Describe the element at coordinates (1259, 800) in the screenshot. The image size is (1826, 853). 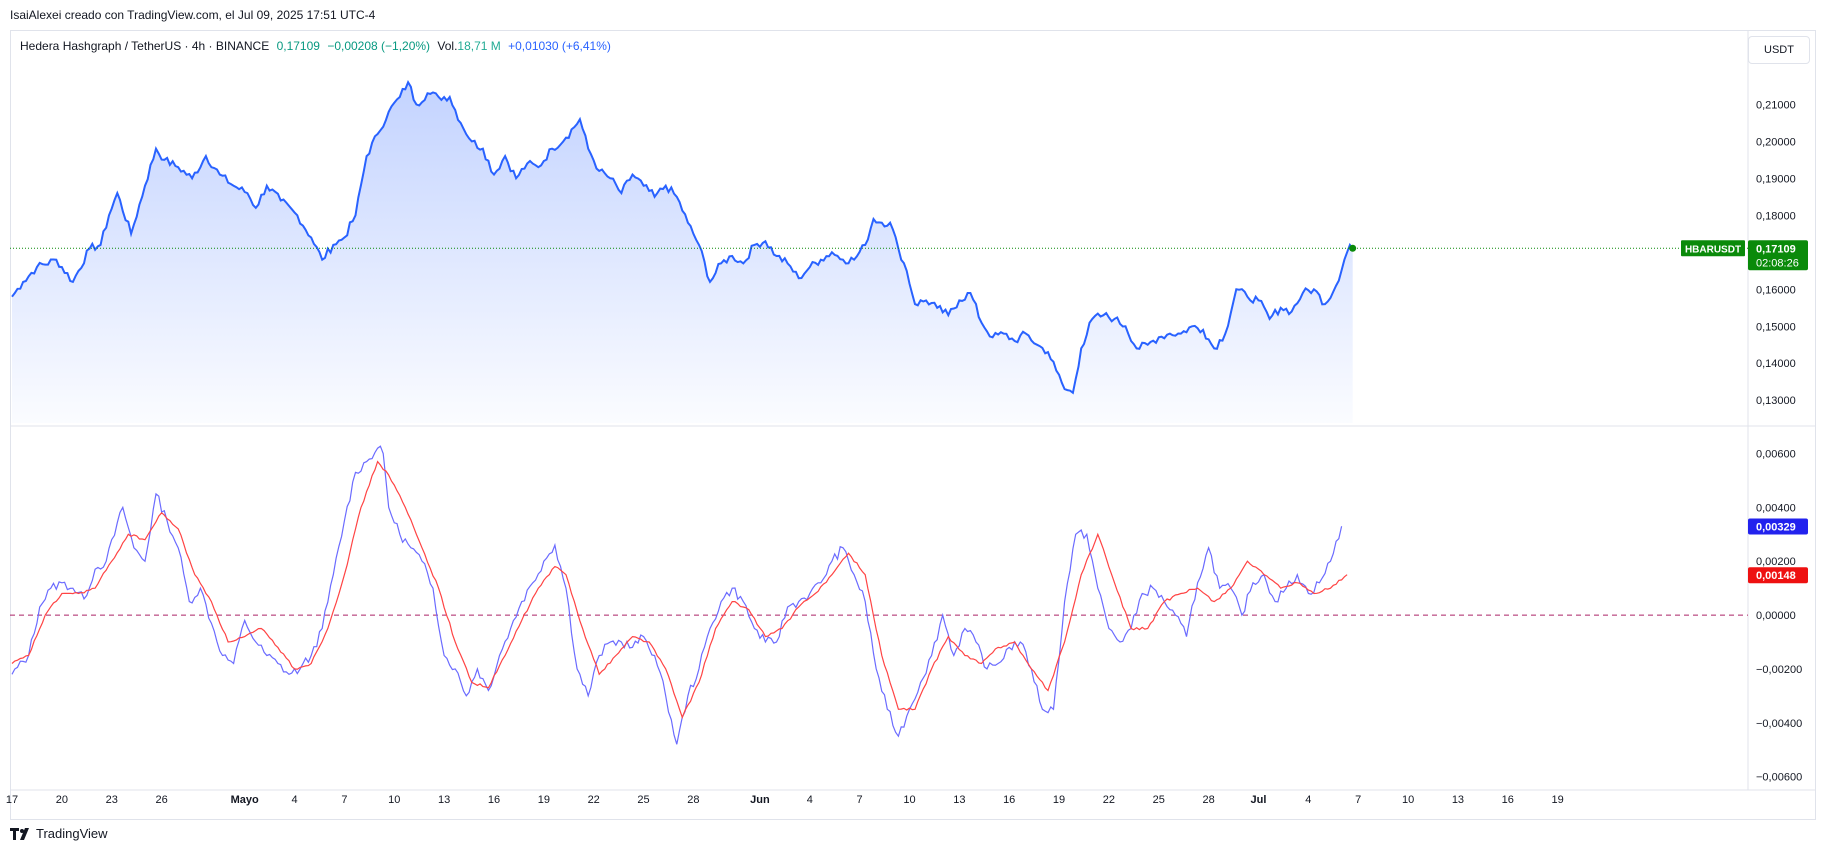
I see `time-axis-label: Jul` at that location.